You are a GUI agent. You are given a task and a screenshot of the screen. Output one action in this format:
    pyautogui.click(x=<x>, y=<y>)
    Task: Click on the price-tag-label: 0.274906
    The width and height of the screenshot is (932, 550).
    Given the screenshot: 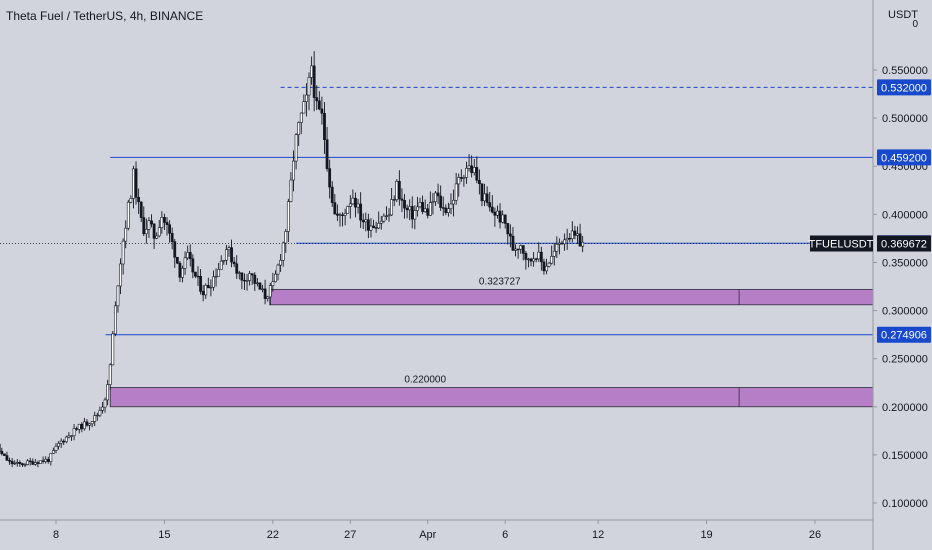 What is the action you would take?
    pyautogui.click(x=904, y=336)
    